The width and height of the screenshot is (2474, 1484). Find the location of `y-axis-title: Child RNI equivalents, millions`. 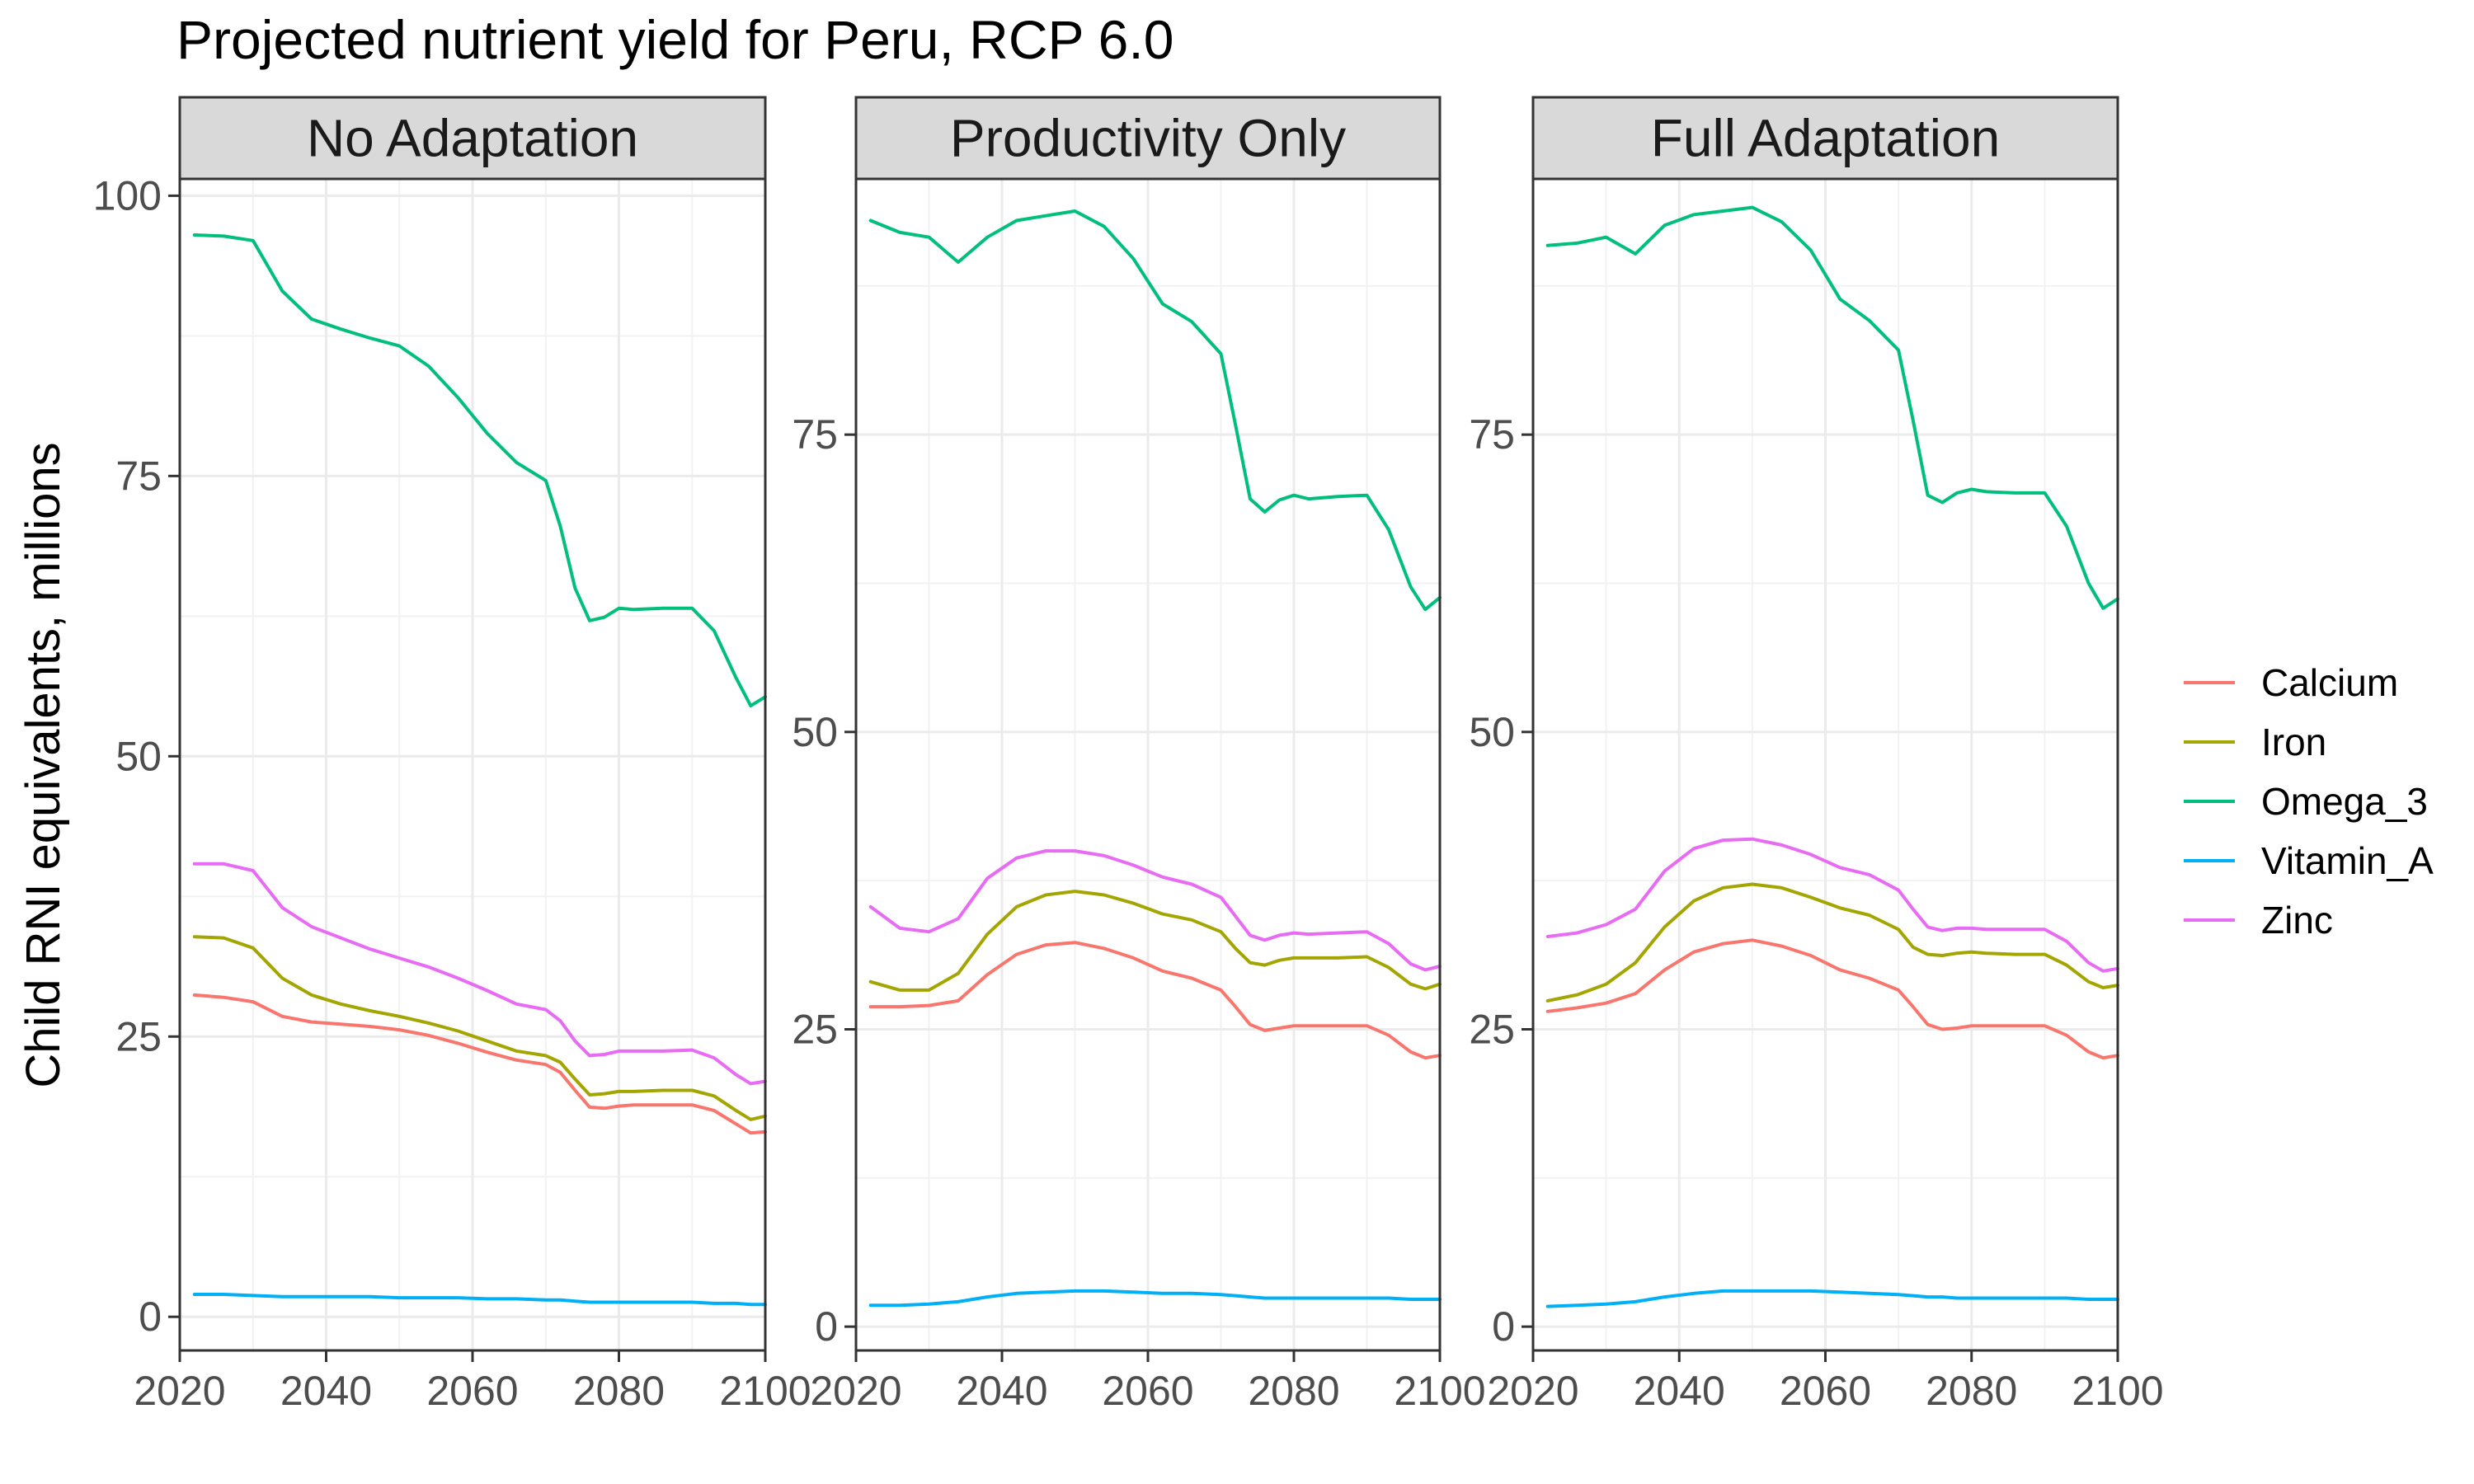

y-axis-title: Child RNI equivalents, millions is located at coordinates (43, 764).